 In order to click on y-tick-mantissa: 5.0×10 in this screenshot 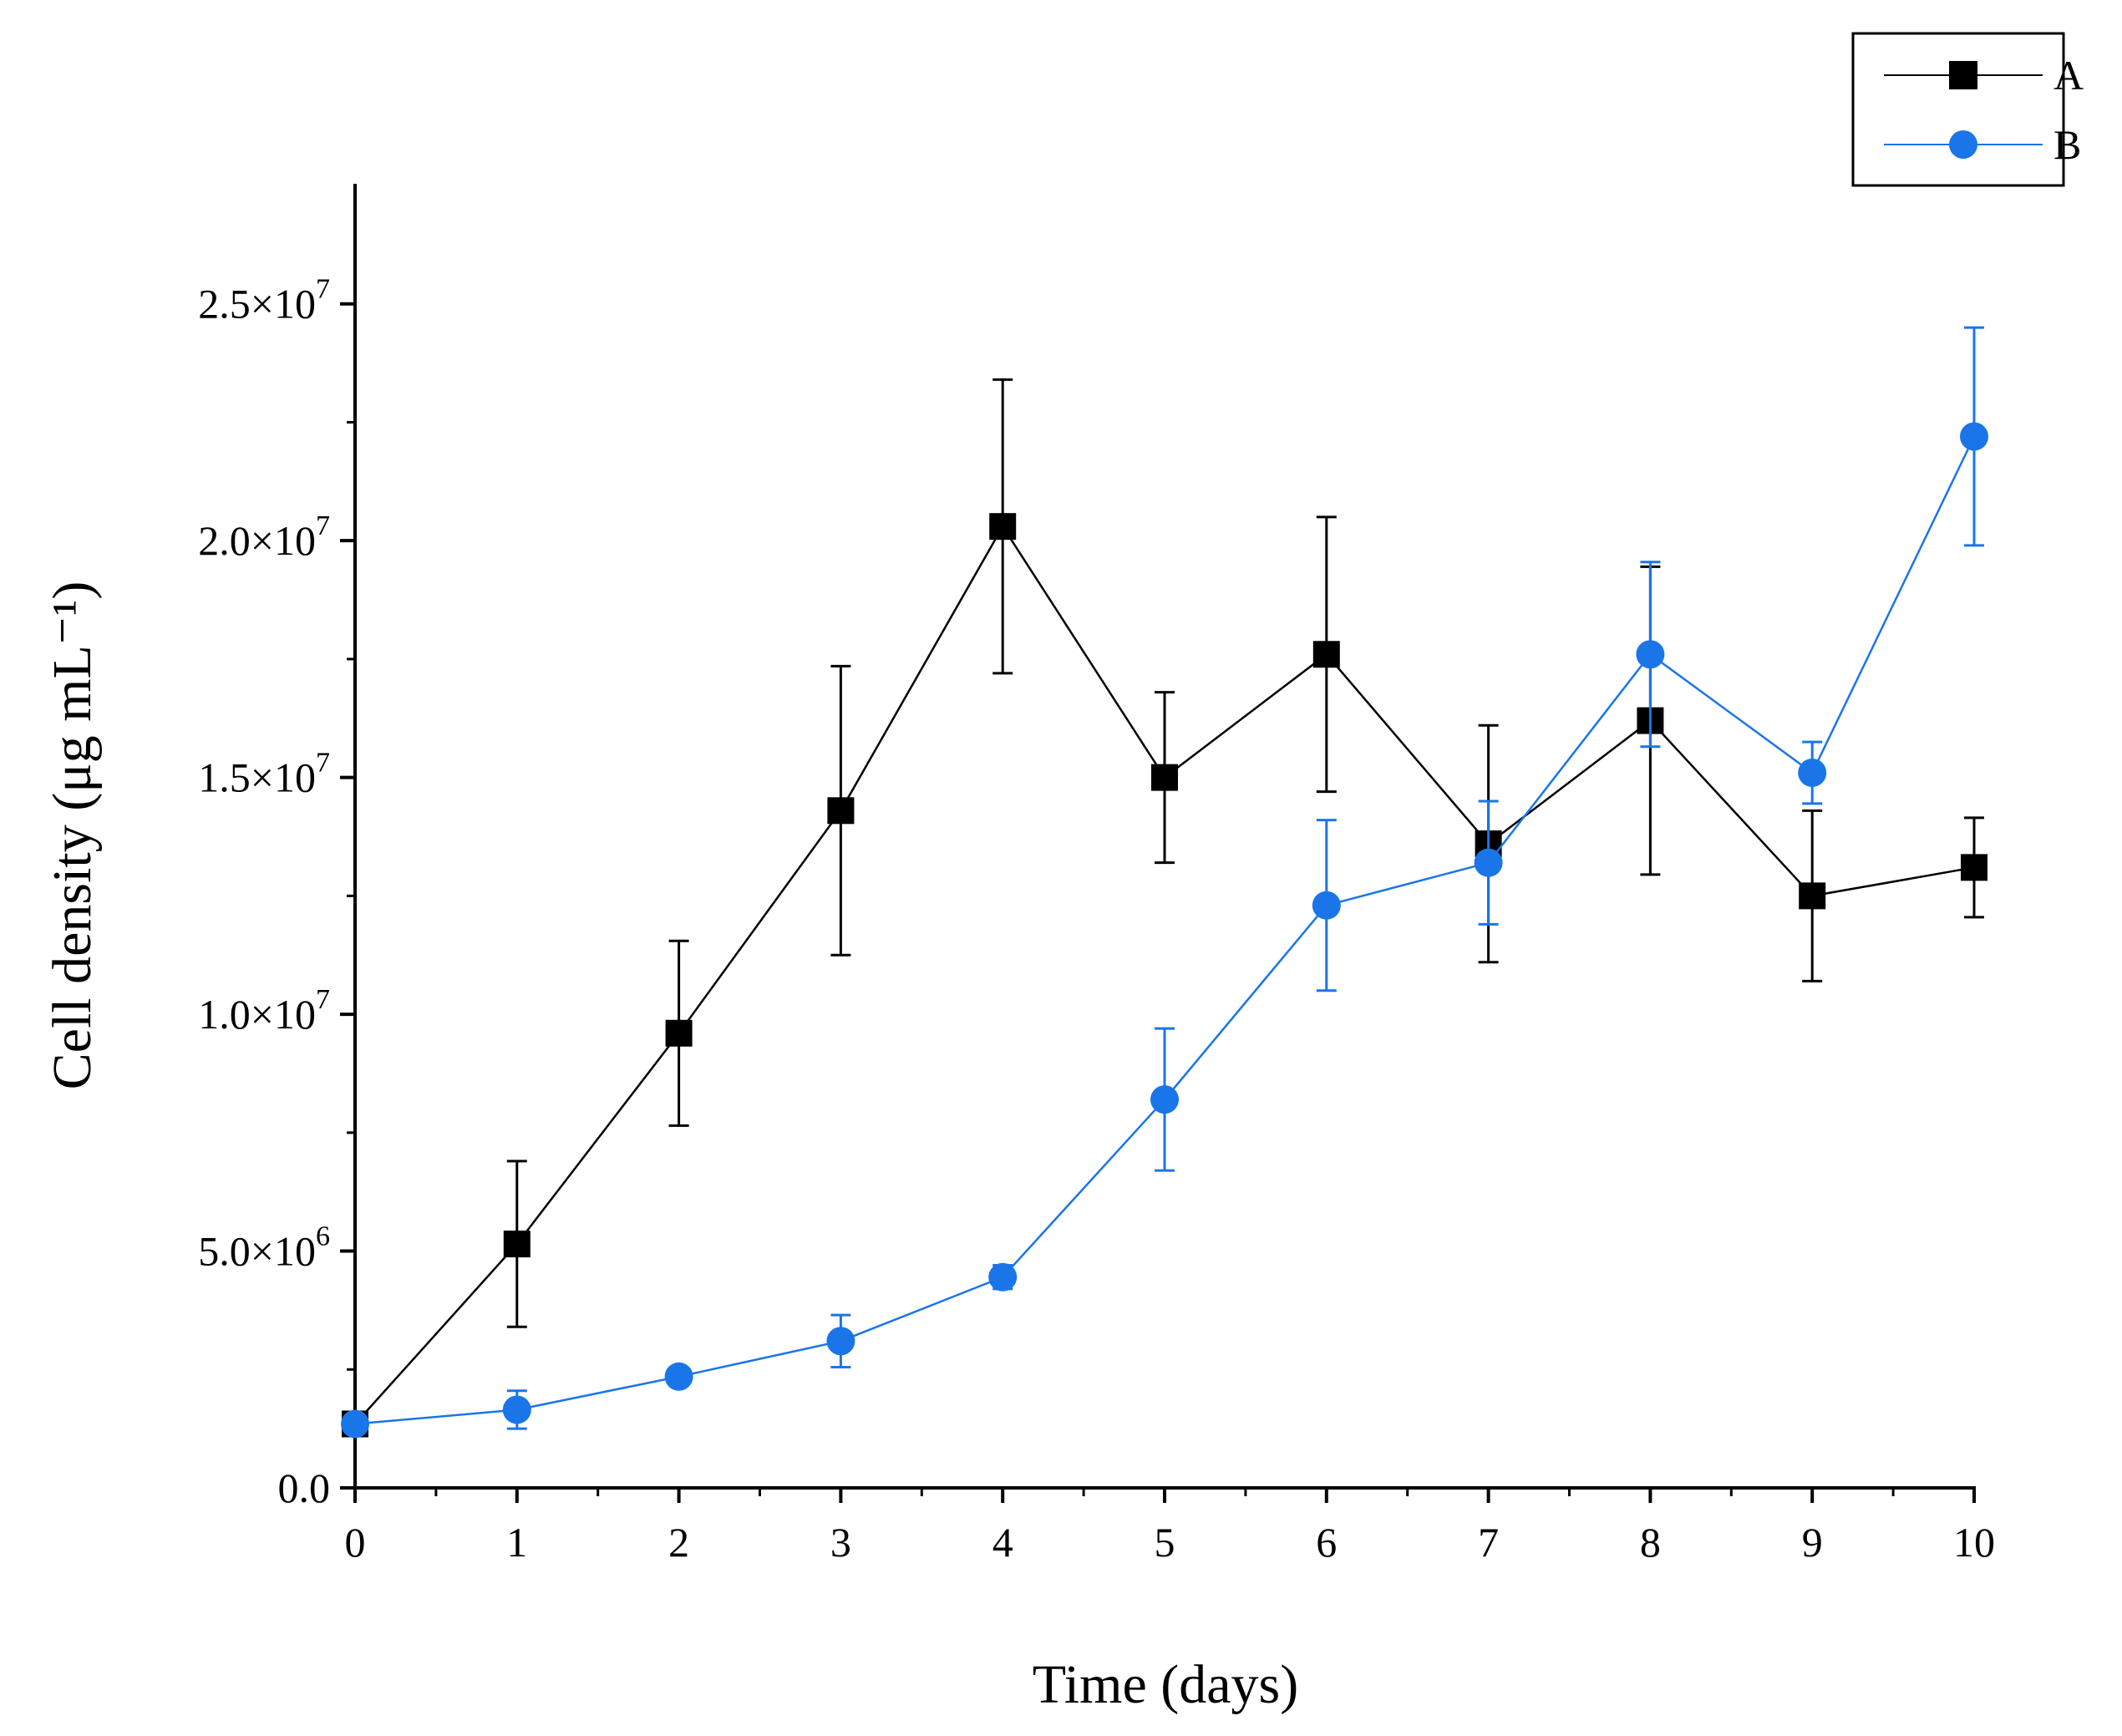, I will do `click(257, 1251)`.